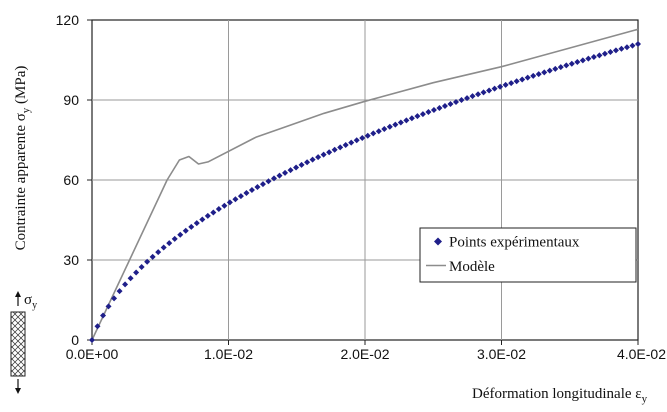  I want to click on specimen-icon, so click(18, 344).